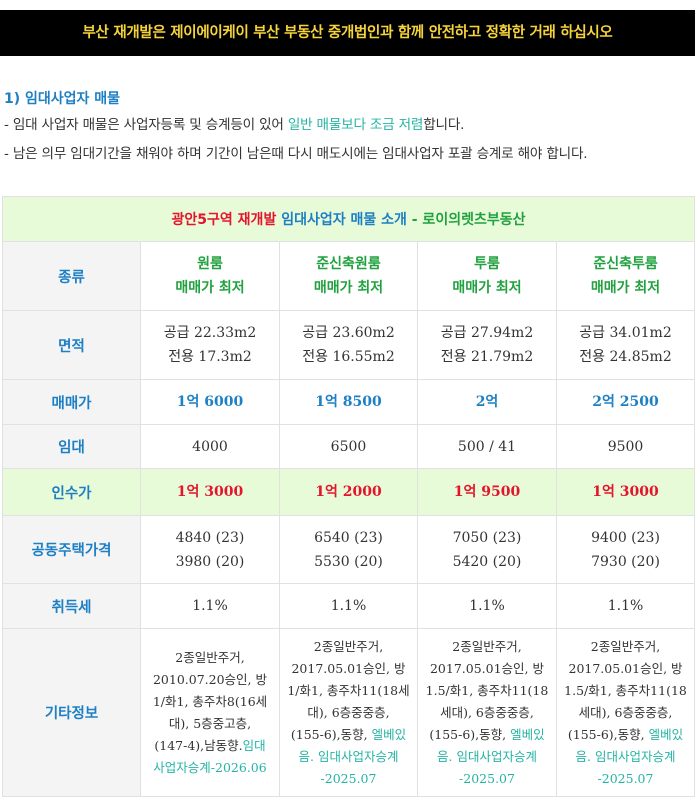  Describe the element at coordinates (71, 402) in the screenshot. I see `row-label-price: 매매가` at that location.